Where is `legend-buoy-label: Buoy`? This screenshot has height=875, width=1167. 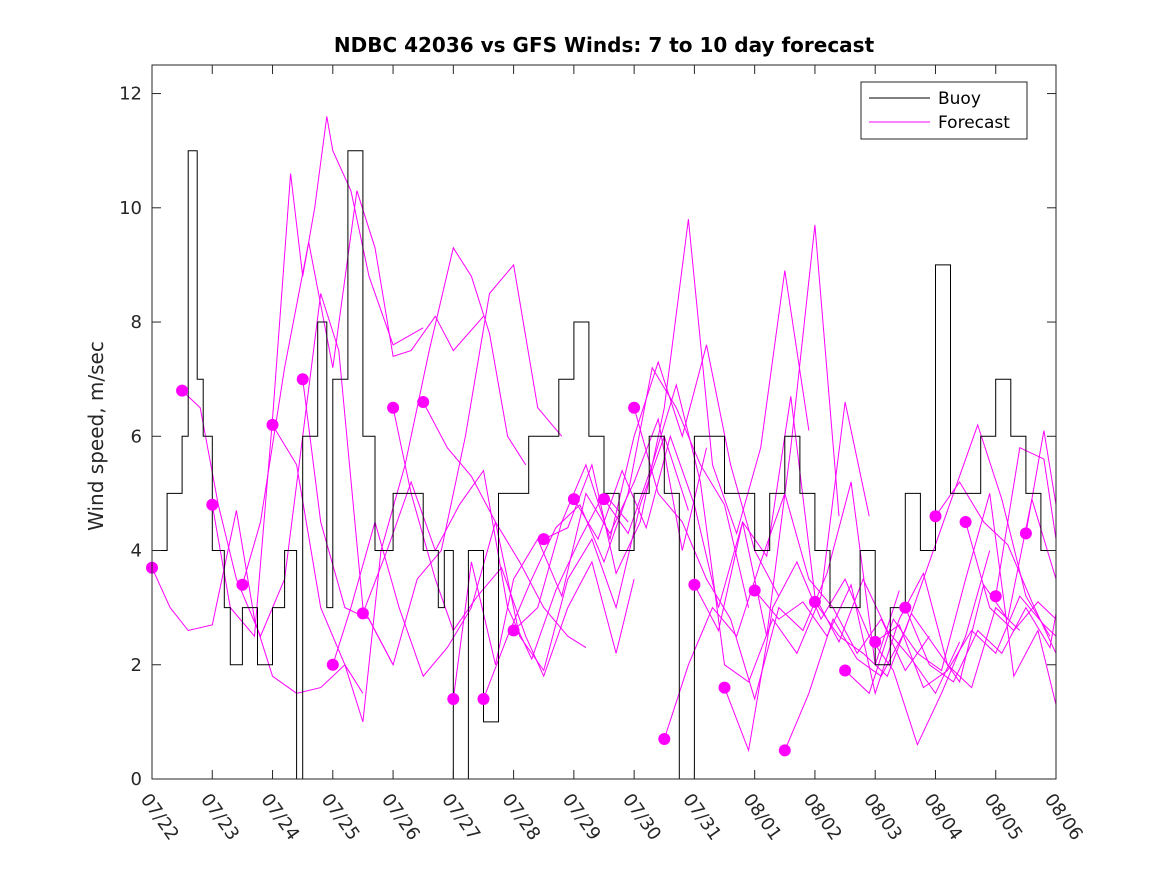
legend-buoy-label: Buoy is located at coordinates (959, 99).